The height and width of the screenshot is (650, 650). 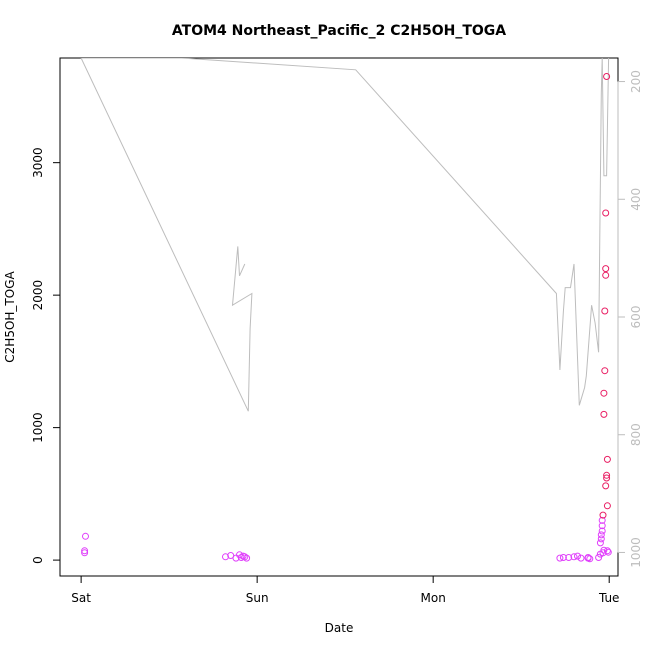 I want to click on x-tick-label: Tue, so click(x=609, y=598).